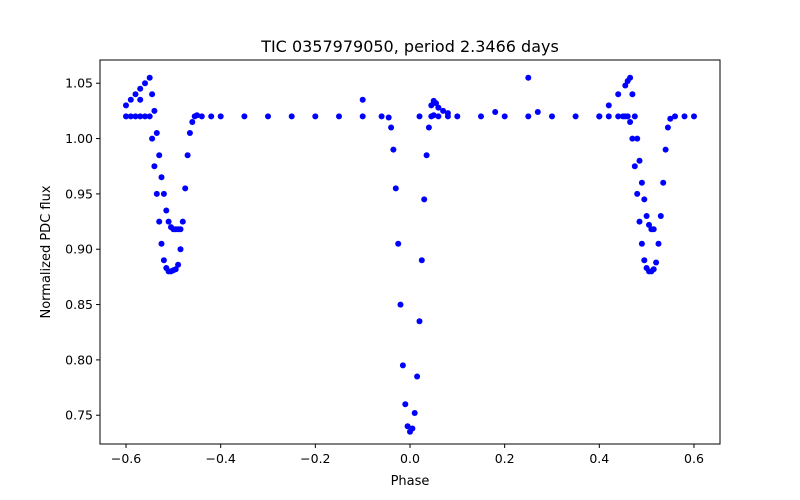  I want to click on y-tick-label: 0.90, so click(79, 249).